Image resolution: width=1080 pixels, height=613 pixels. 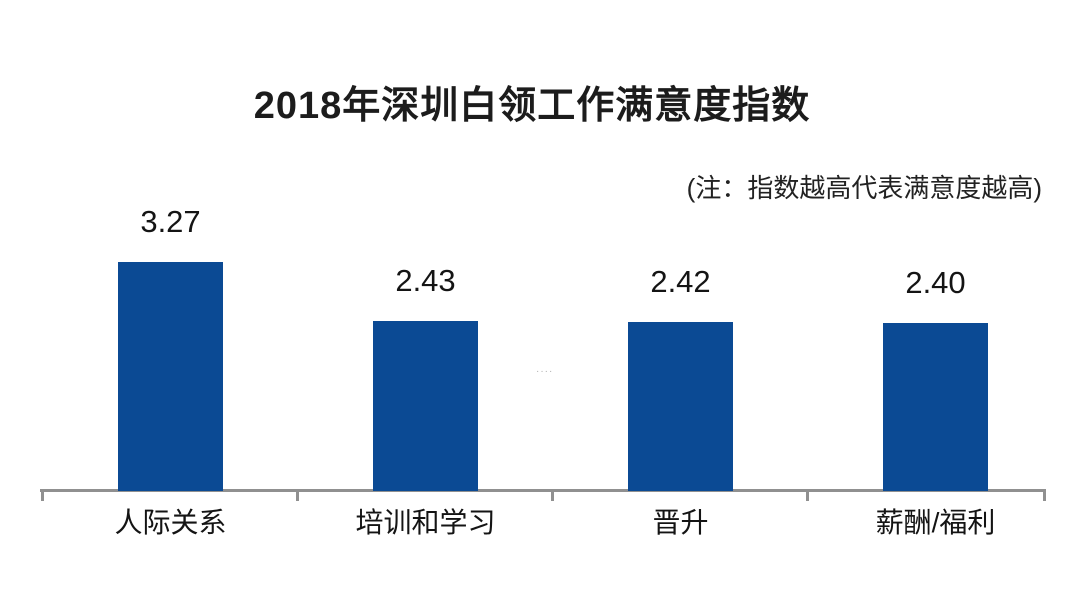 What do you see at coordinates (425, 522) in the screenshot?
I see `x-axis-label: 培训和学习` at bounding box center [425, 522].